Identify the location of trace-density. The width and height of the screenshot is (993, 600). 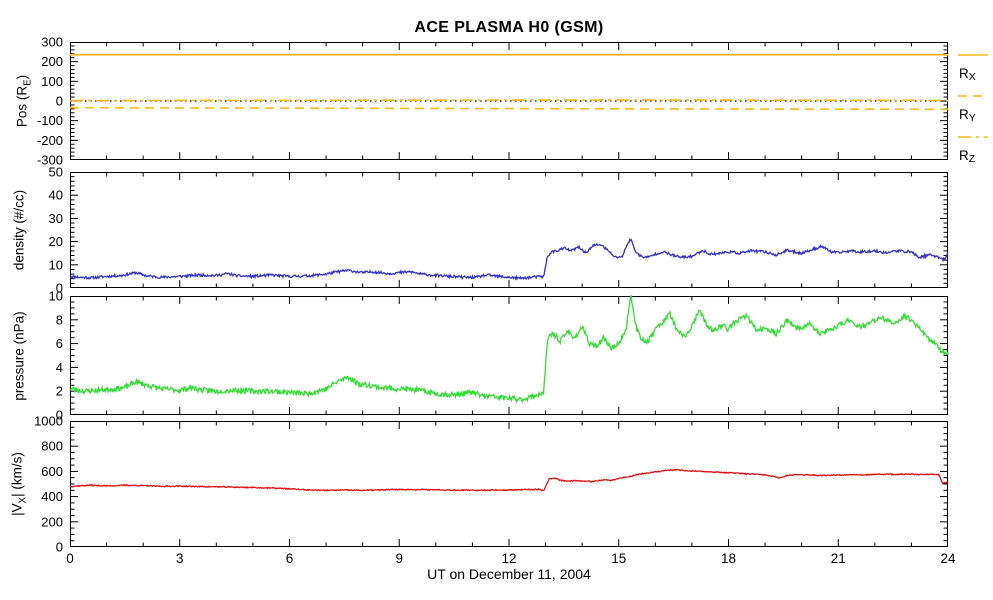
(509, 259).